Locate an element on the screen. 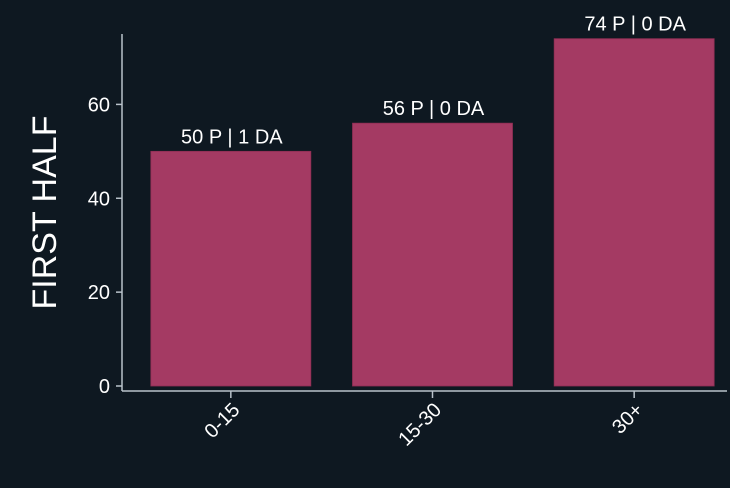 The width and height of the screenshot is (730, 488). y-tick-label: 40 is located at coordinates (99, 199).